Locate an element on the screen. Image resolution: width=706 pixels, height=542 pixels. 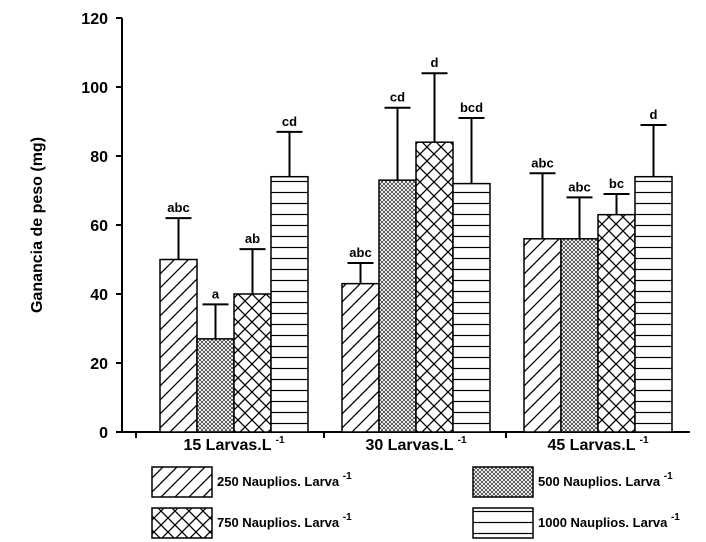
legend-item: 750 Nauplios. Larva -1 is located at coordinates (251, 523).